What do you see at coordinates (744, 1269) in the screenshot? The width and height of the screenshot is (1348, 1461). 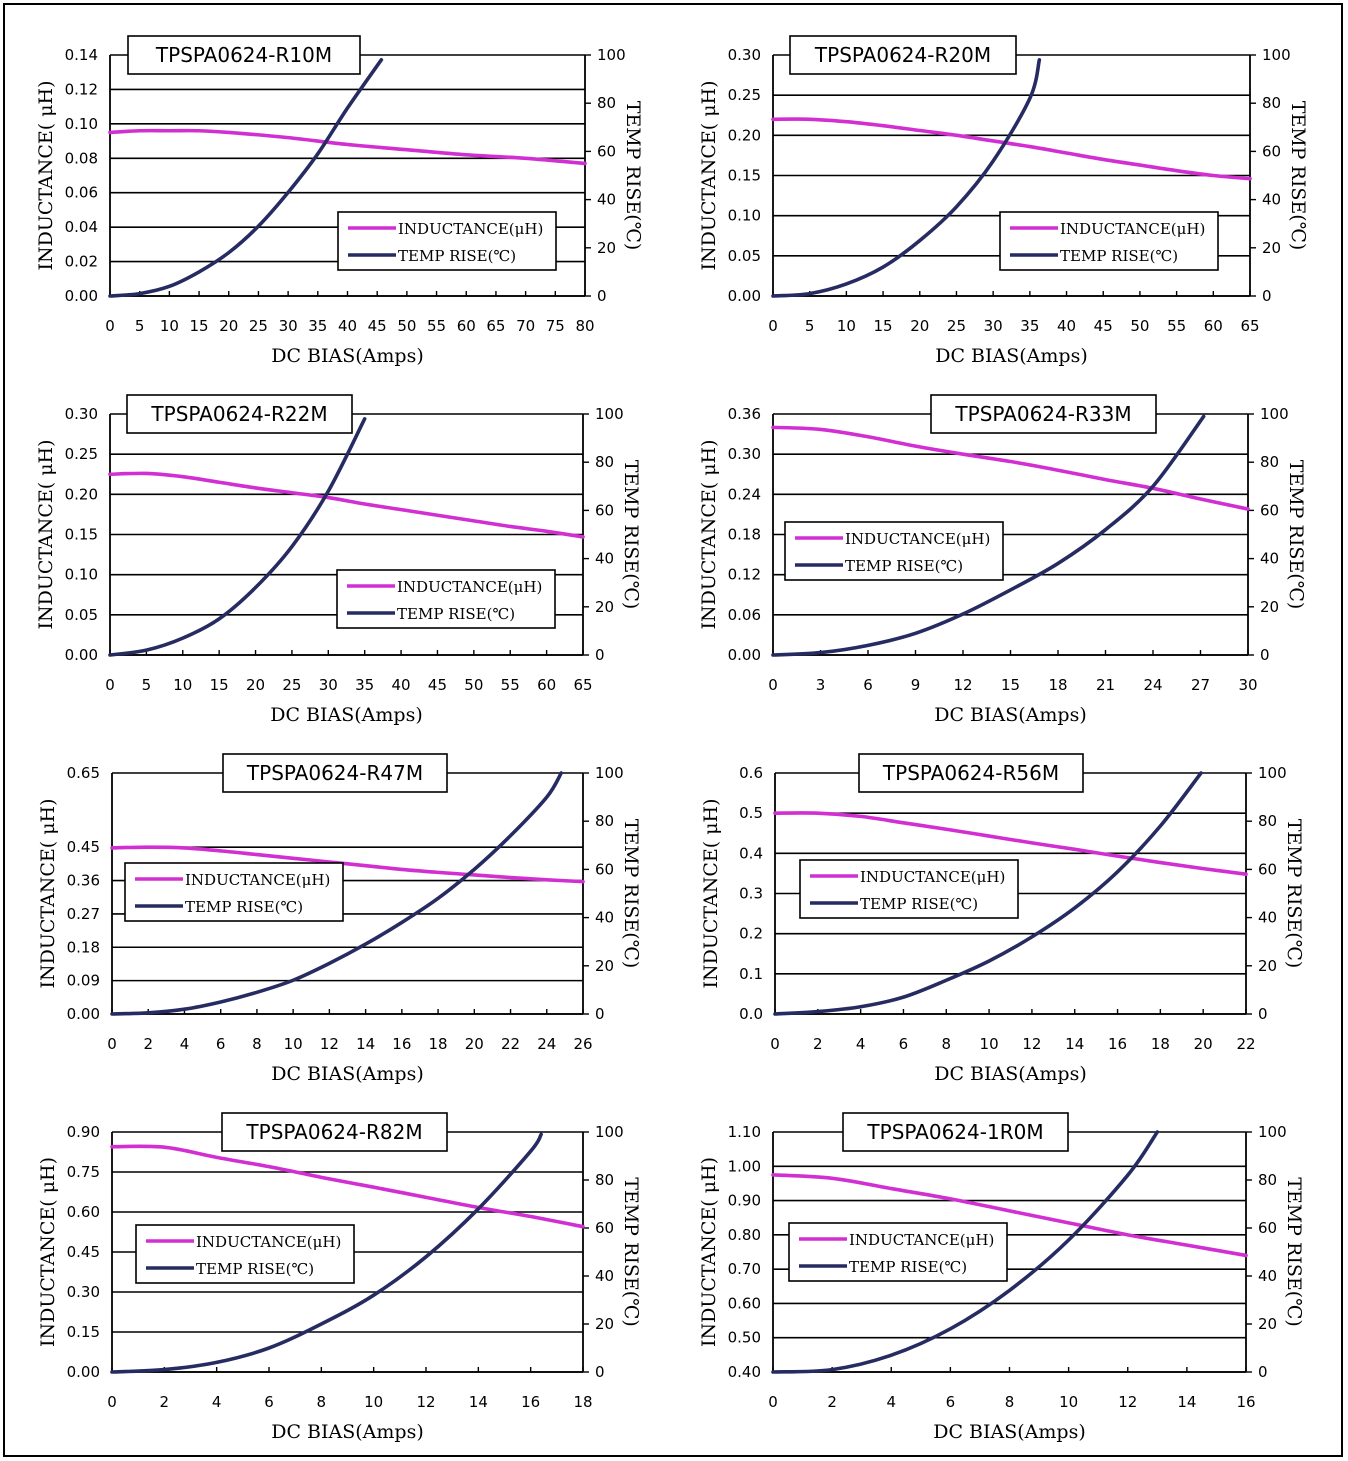 I see `y-tick-label: 0.70` at bounding box center [744, 1269].